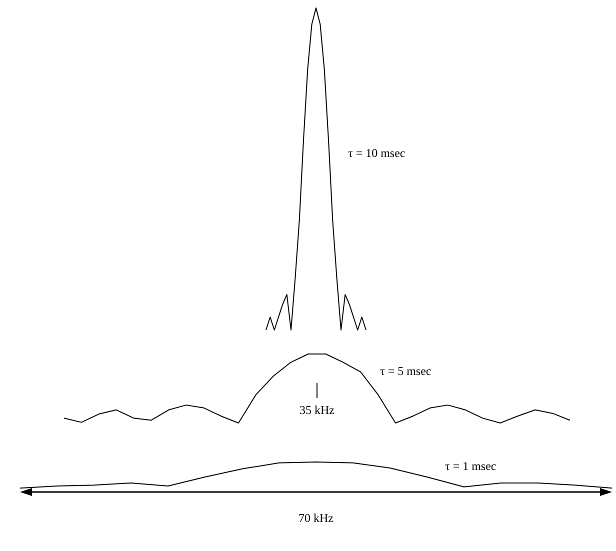 The height and width of the screenshot is (551, 616). I want to click on text: 70 kHz, so click(316, 518).